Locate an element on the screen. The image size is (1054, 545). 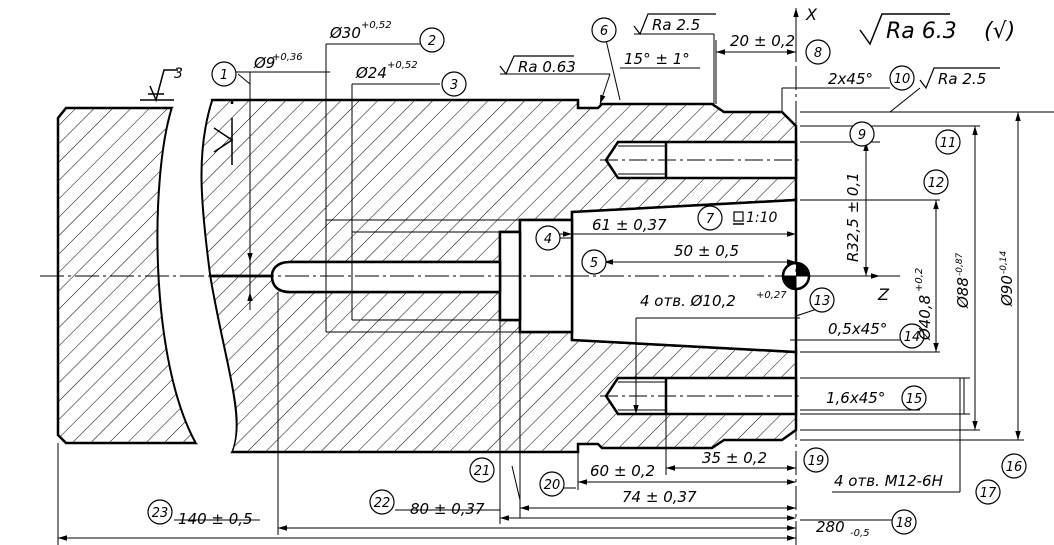
dim-d9: Ø9 is located at coordinates (264, 63).